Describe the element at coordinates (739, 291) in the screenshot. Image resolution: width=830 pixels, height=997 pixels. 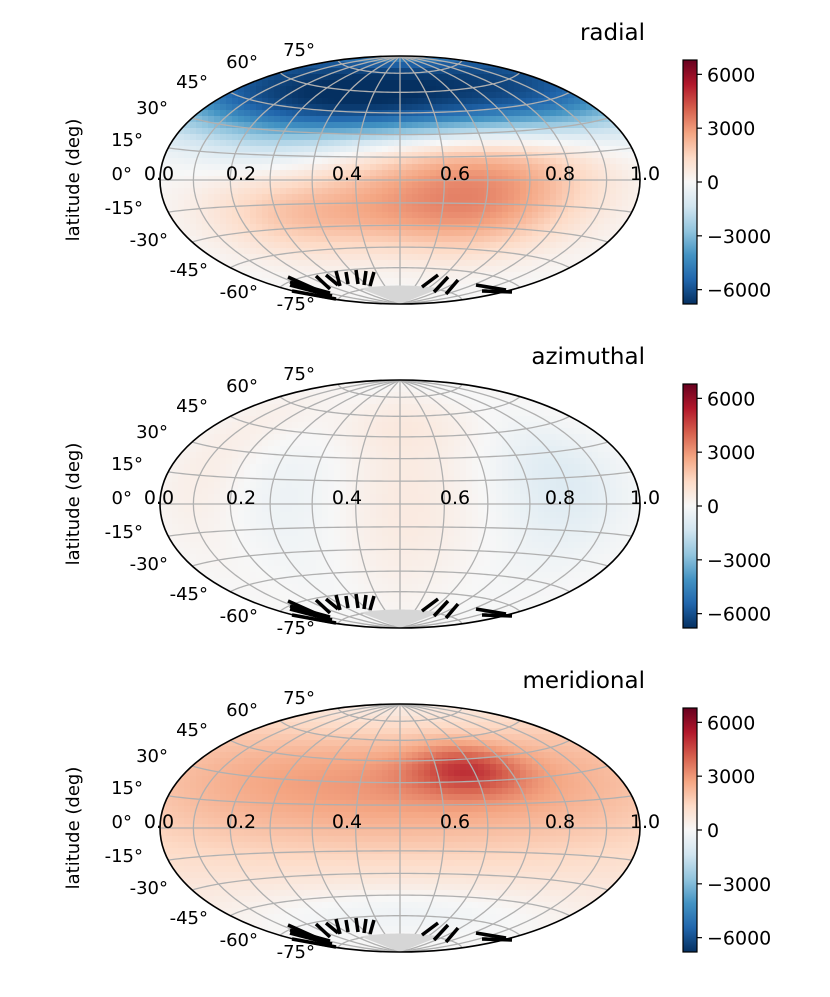
I see `colorbar-tick-label: −6000` at that location.